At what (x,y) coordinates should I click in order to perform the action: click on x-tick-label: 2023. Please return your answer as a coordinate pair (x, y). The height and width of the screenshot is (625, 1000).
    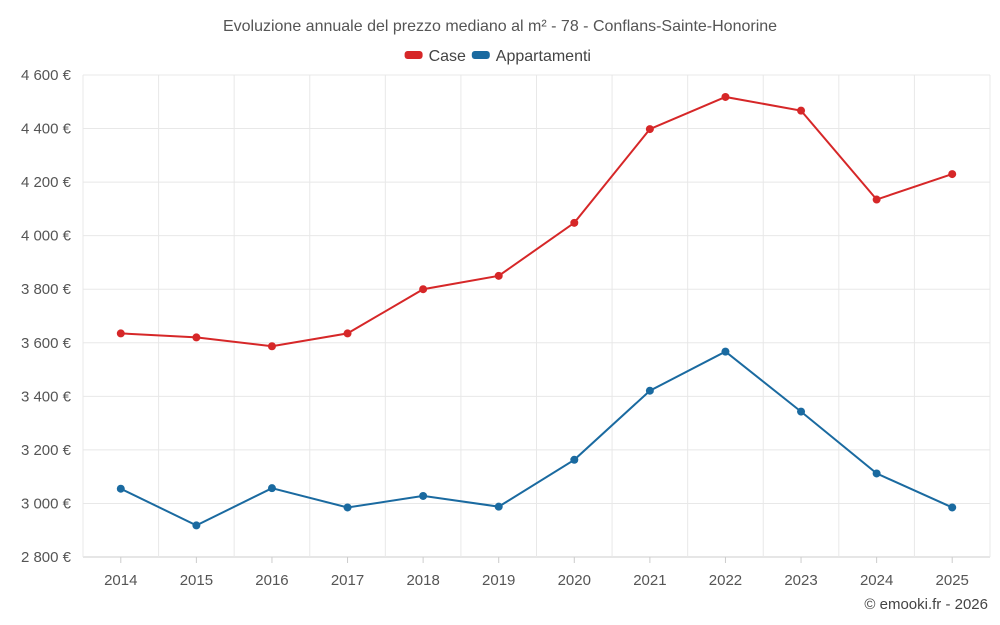
    Looking at the image, I should click on (800, 580).